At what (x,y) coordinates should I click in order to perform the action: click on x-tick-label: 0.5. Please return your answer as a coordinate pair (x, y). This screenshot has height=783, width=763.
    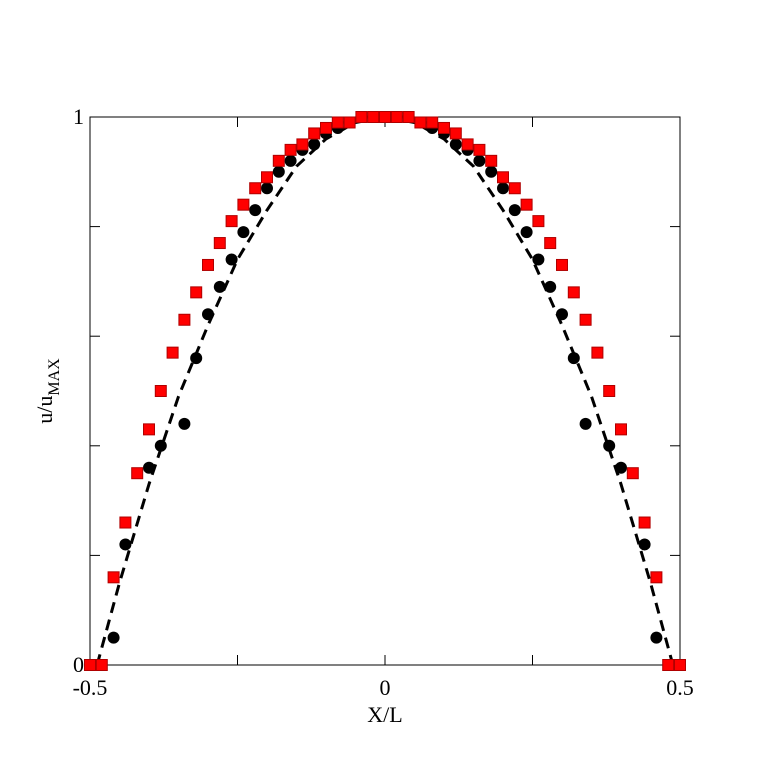
    Looking at the image, I should click on (680, 687).